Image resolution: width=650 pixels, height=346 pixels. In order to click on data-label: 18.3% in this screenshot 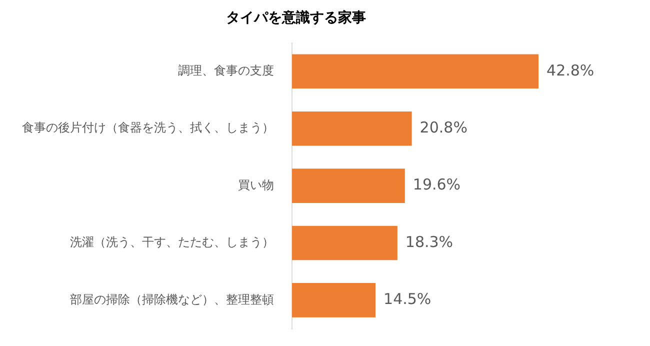, I will do `click(429, 241)`.